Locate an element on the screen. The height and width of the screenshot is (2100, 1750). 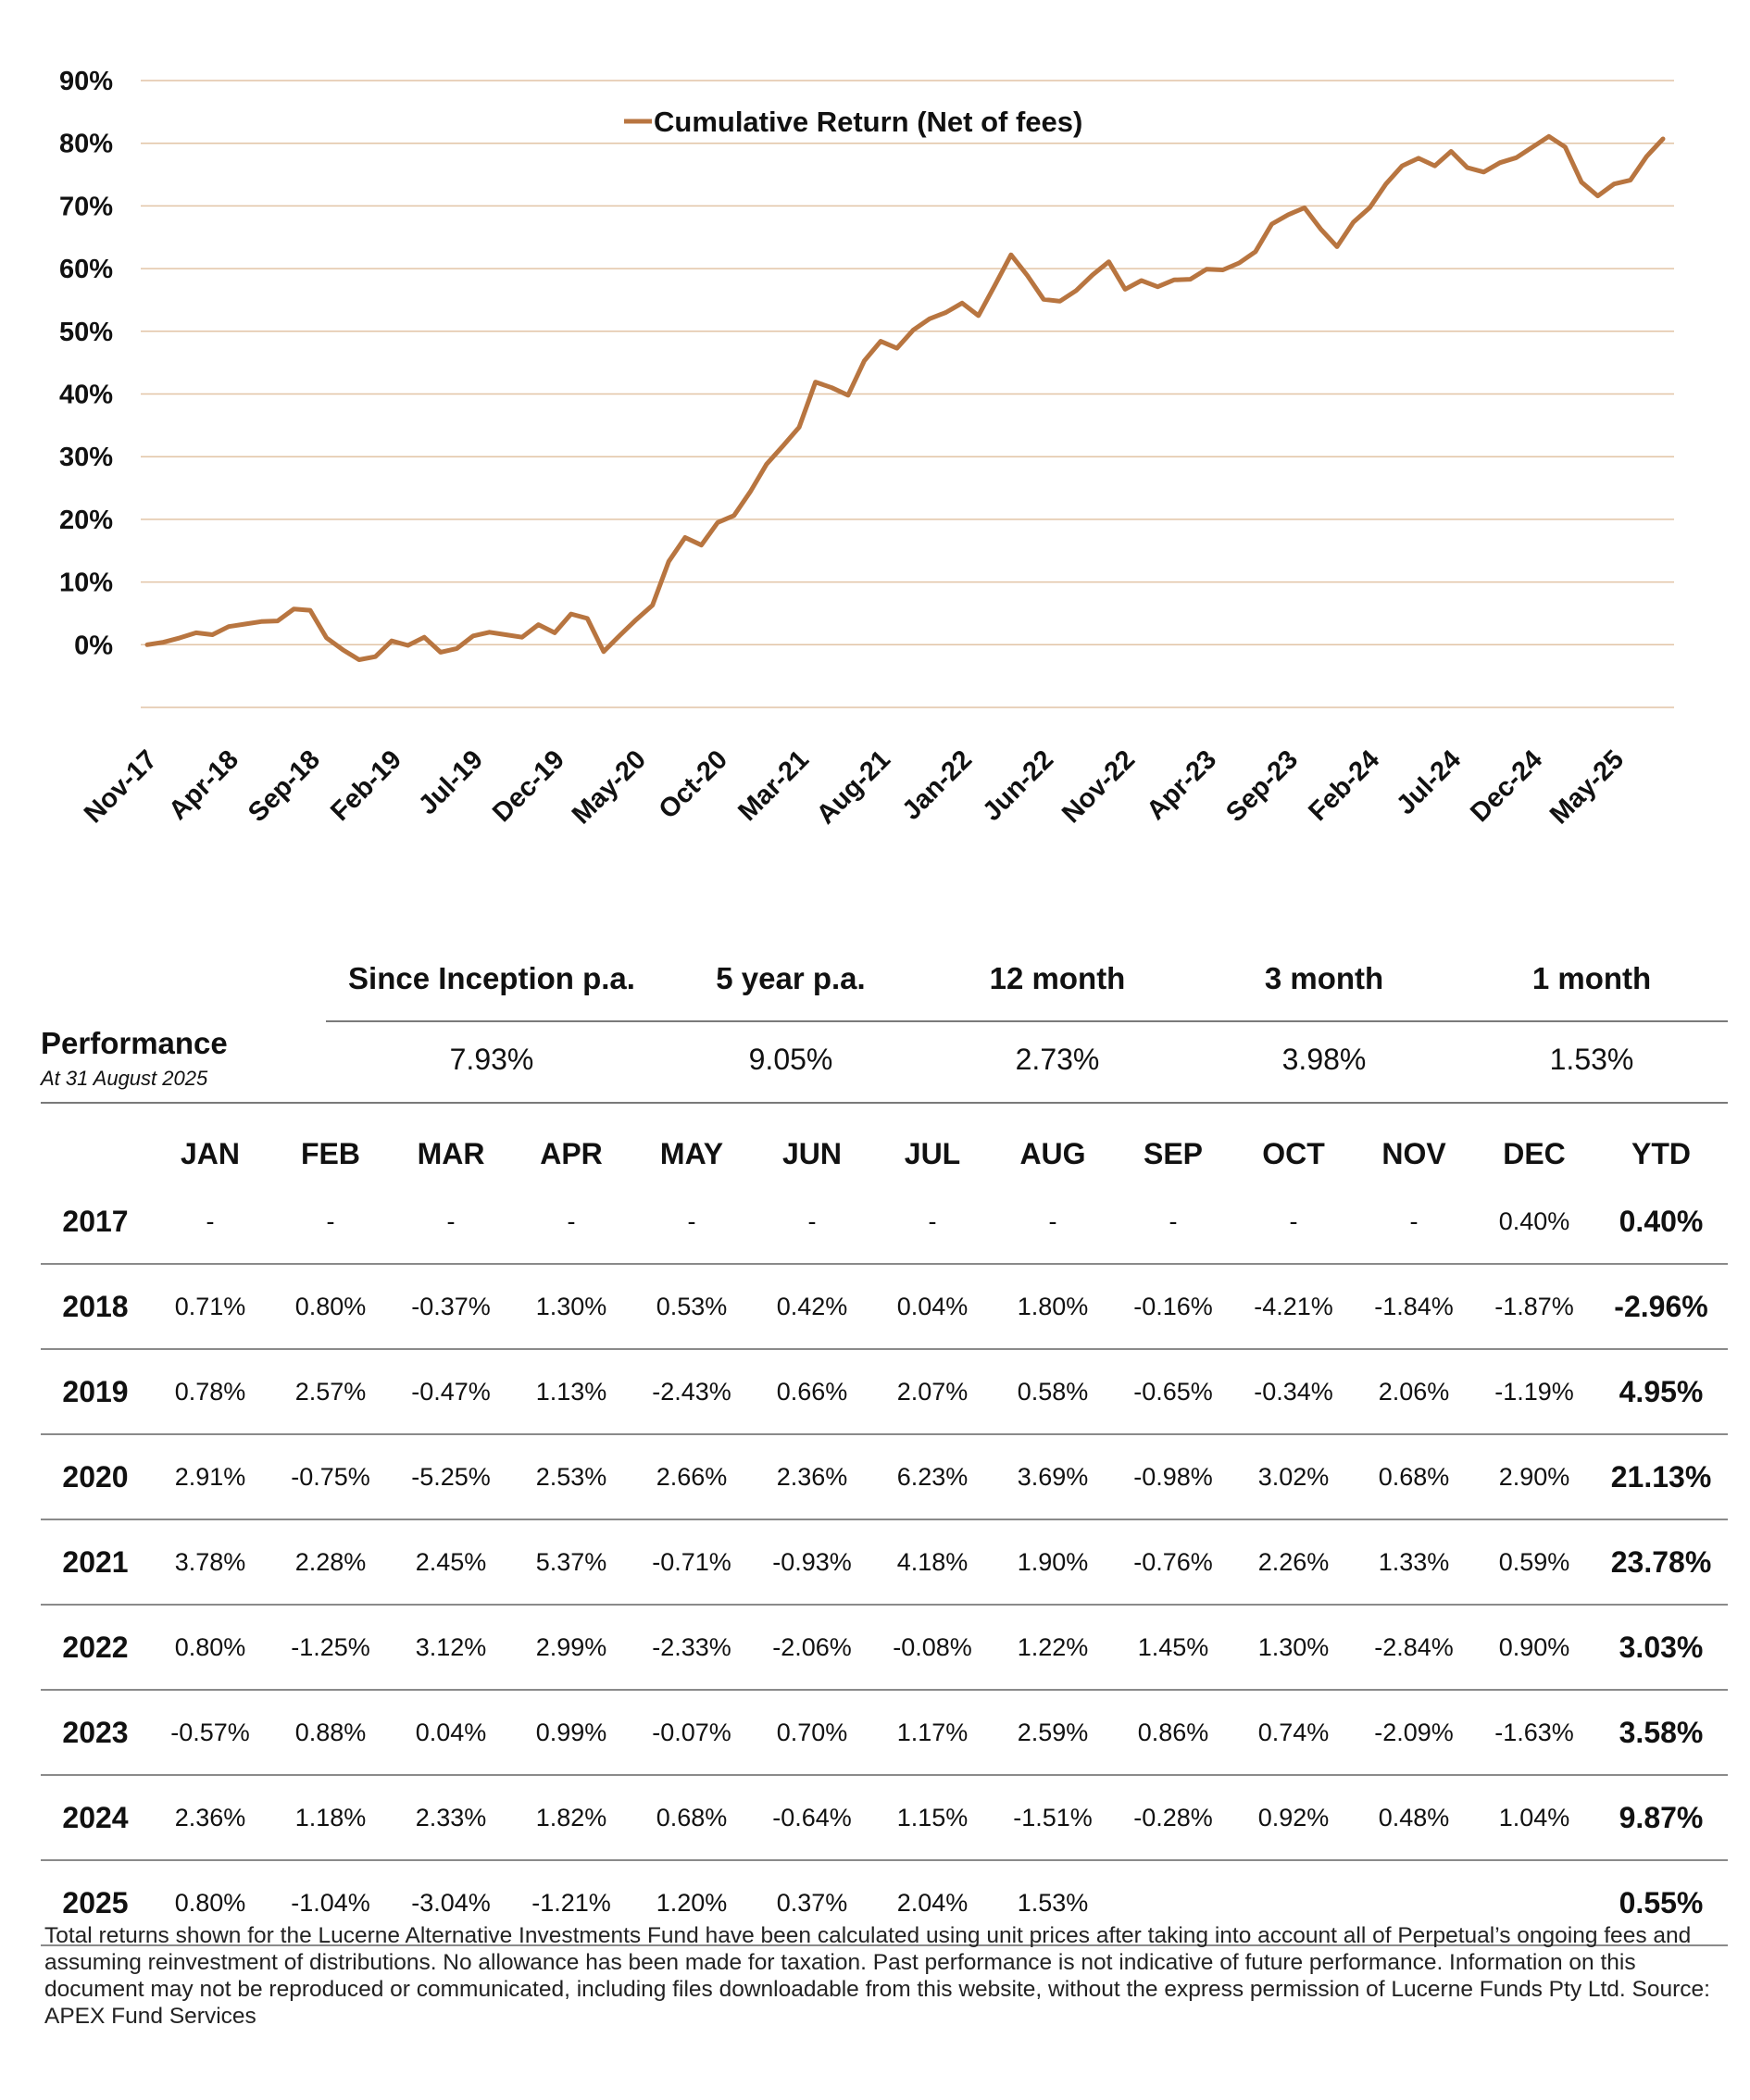
column-header: JUL is located at coordinates (932, 1153).